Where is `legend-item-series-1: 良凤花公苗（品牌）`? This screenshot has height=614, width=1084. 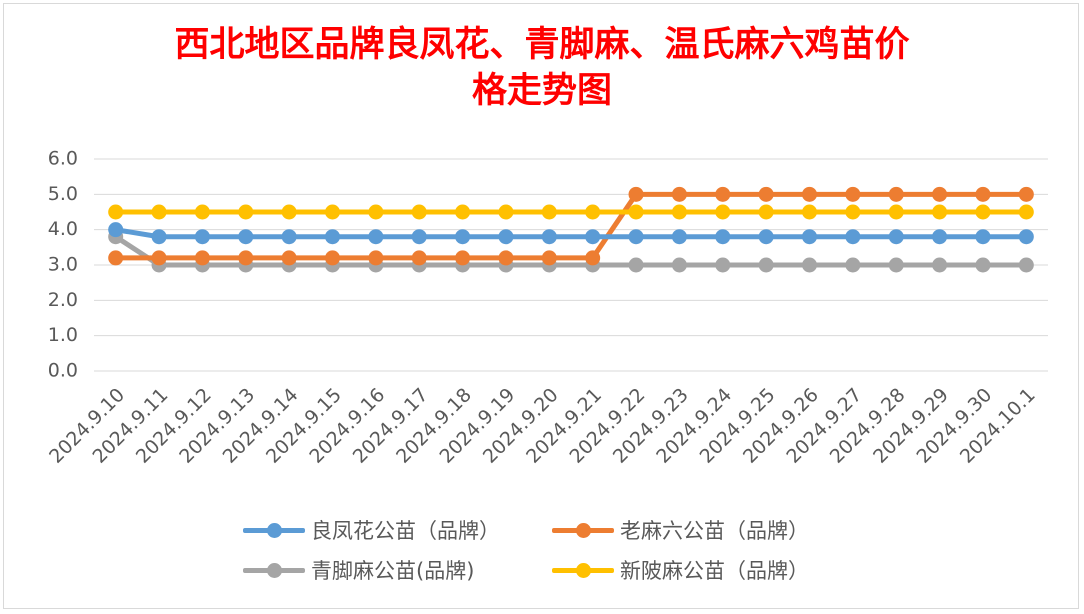 legend-item-series-1: 良凤花公苗（品牌） is located at coordinates (371, 530).